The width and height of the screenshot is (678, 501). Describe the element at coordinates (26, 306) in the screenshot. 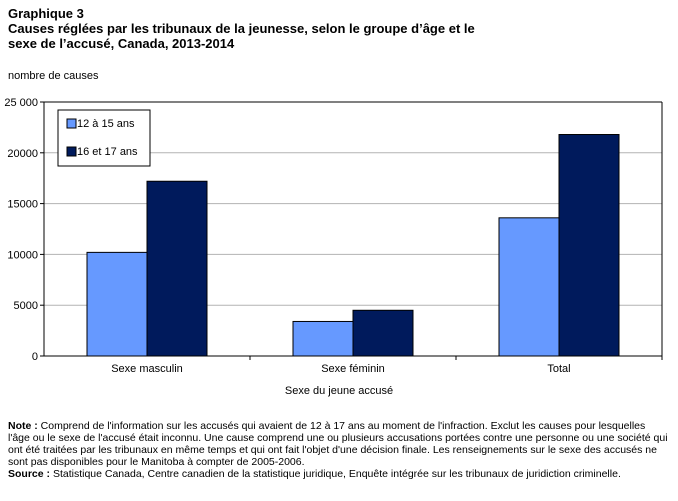

I see `y-tick-label: 5000` at that location.